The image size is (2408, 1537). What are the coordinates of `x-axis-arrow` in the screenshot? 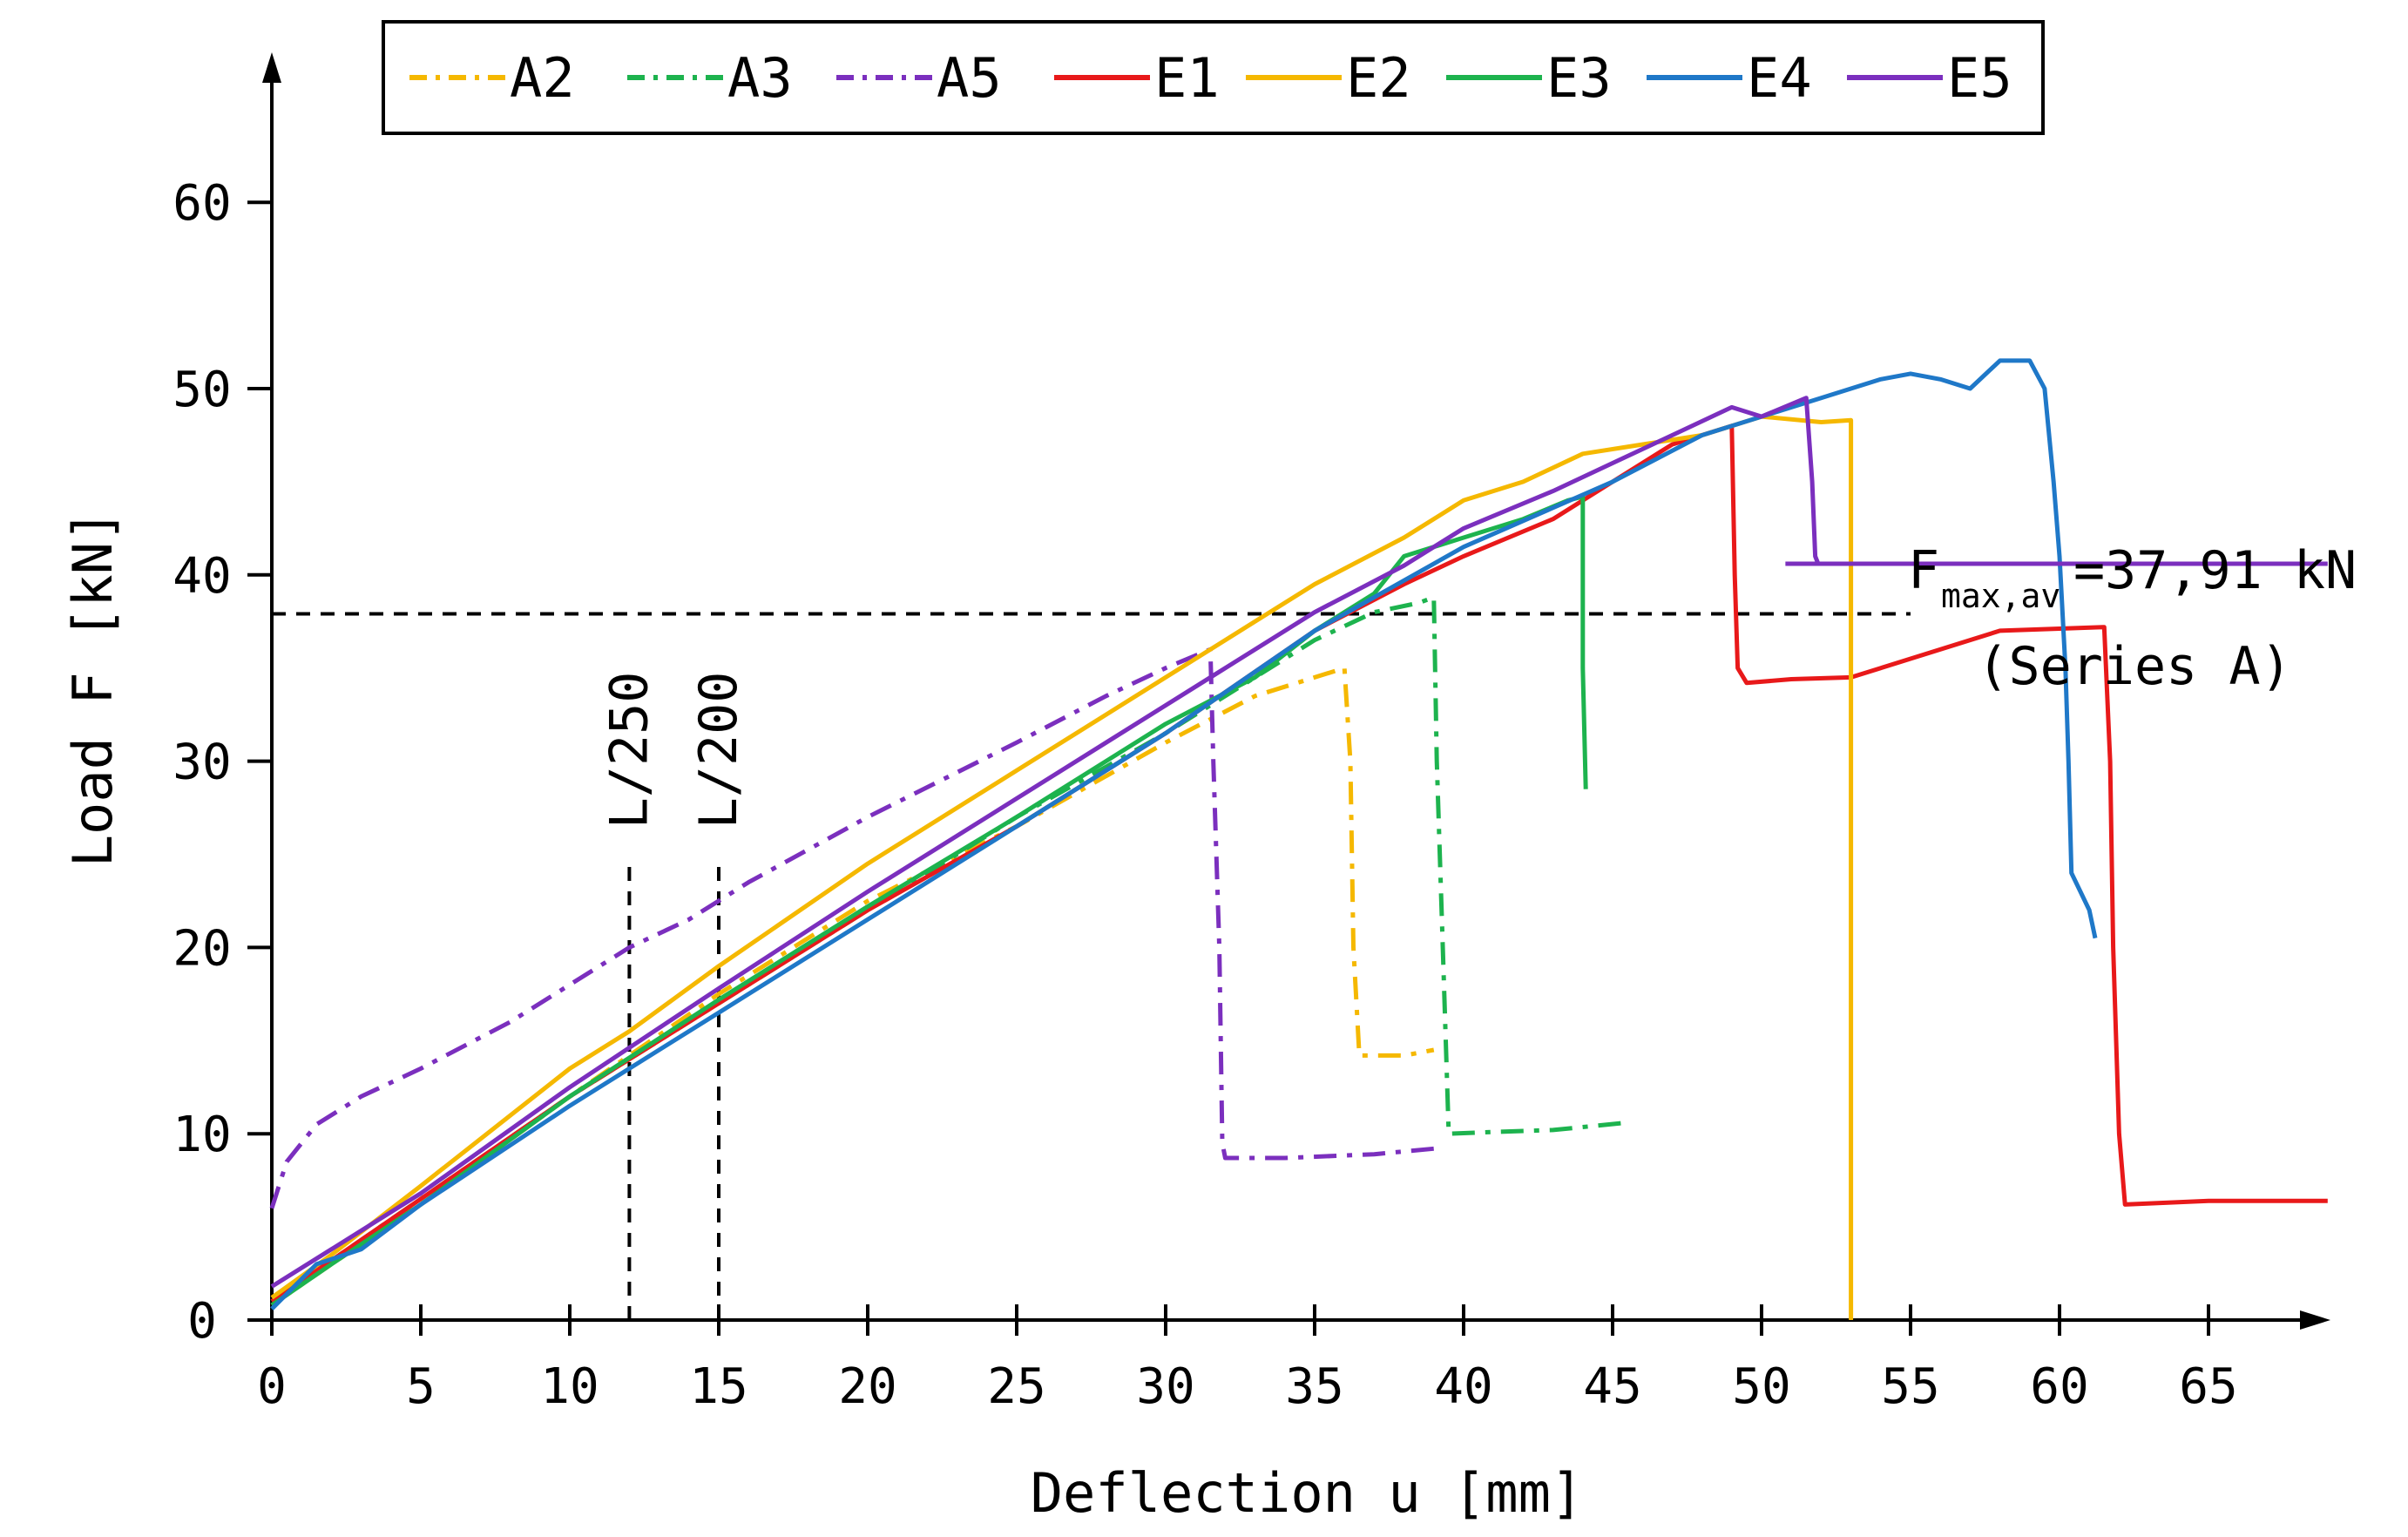 It's located at (2315, 1320).